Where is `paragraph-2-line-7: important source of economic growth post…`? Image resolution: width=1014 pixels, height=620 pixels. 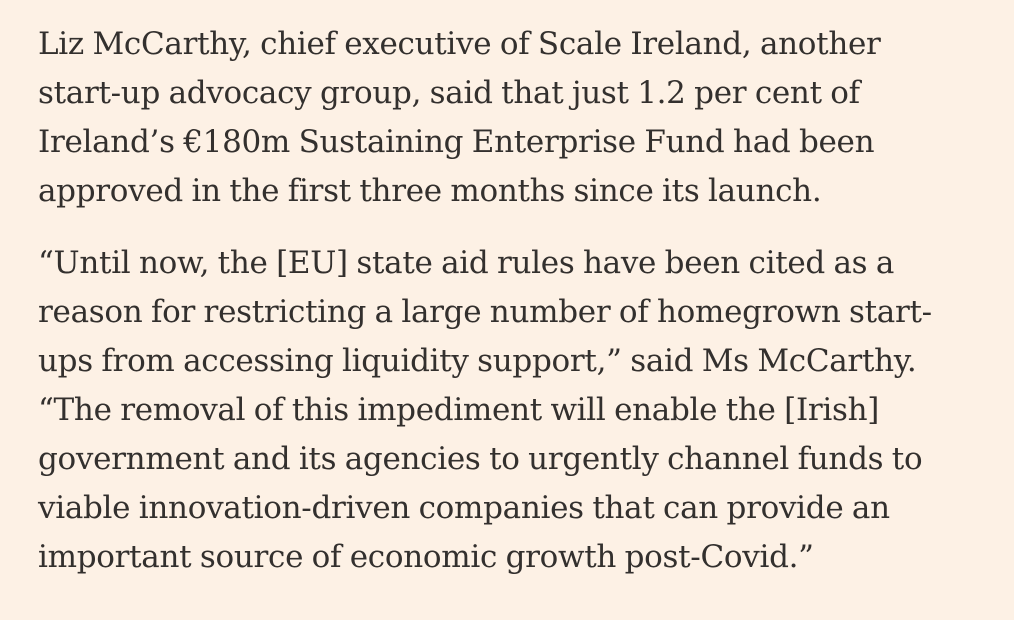
paragraph-2-line-7: important source of economic growth post… is located at coordinates (426, 557).